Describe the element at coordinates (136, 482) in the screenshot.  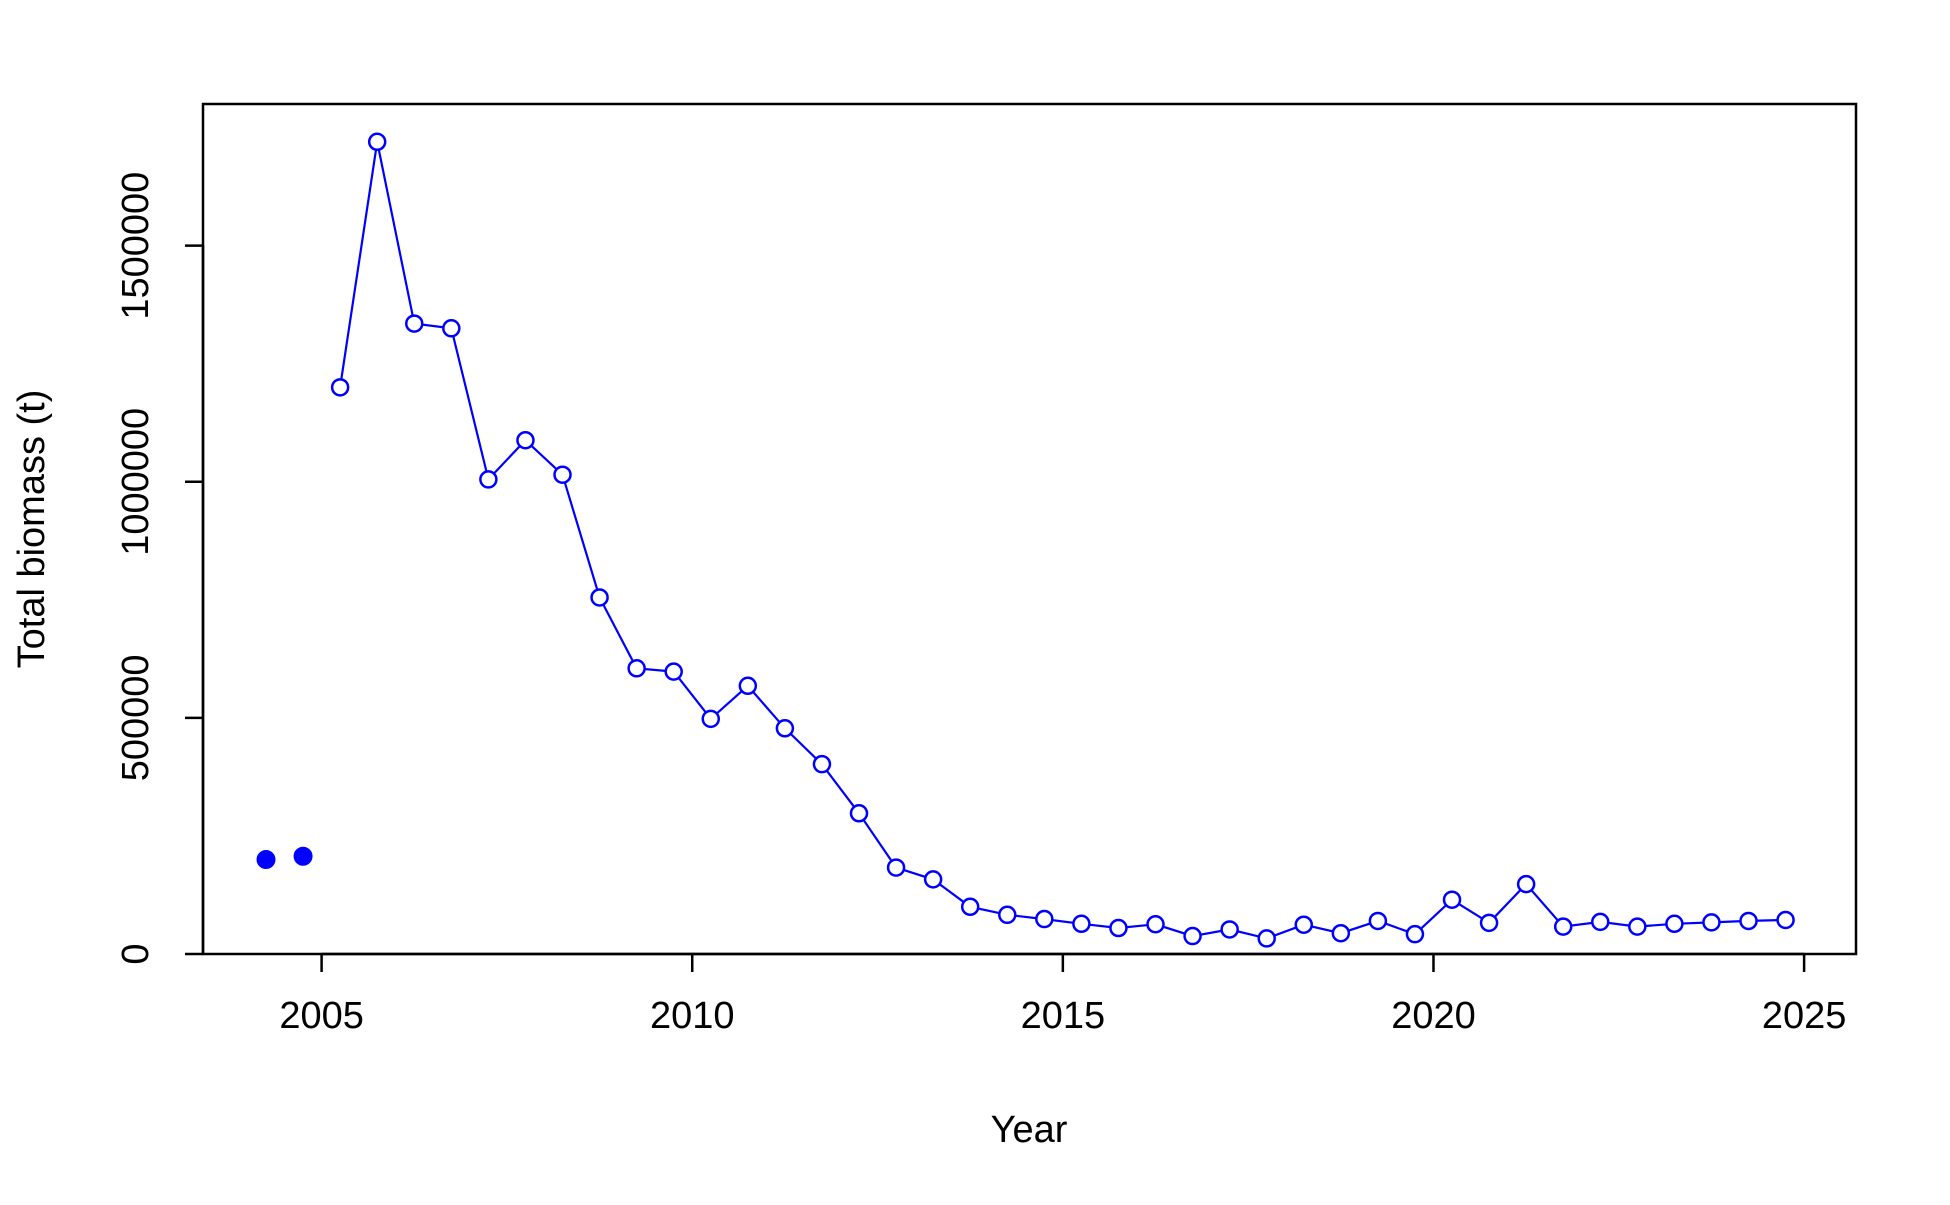
I see `y-tick-label: 1000000` at that location.